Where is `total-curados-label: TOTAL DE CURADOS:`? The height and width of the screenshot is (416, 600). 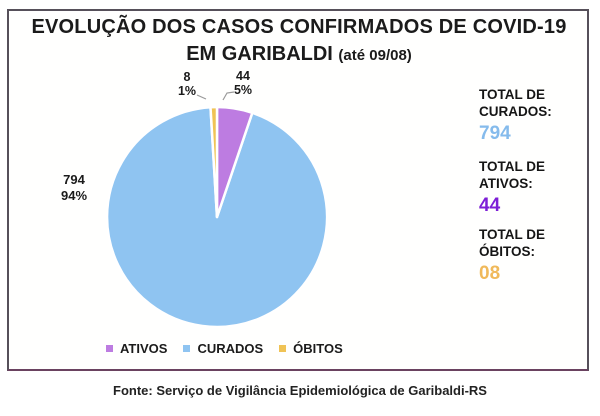 total-curados-label: TOTAL DE CURADOS: is located at coordinates (532, 103).